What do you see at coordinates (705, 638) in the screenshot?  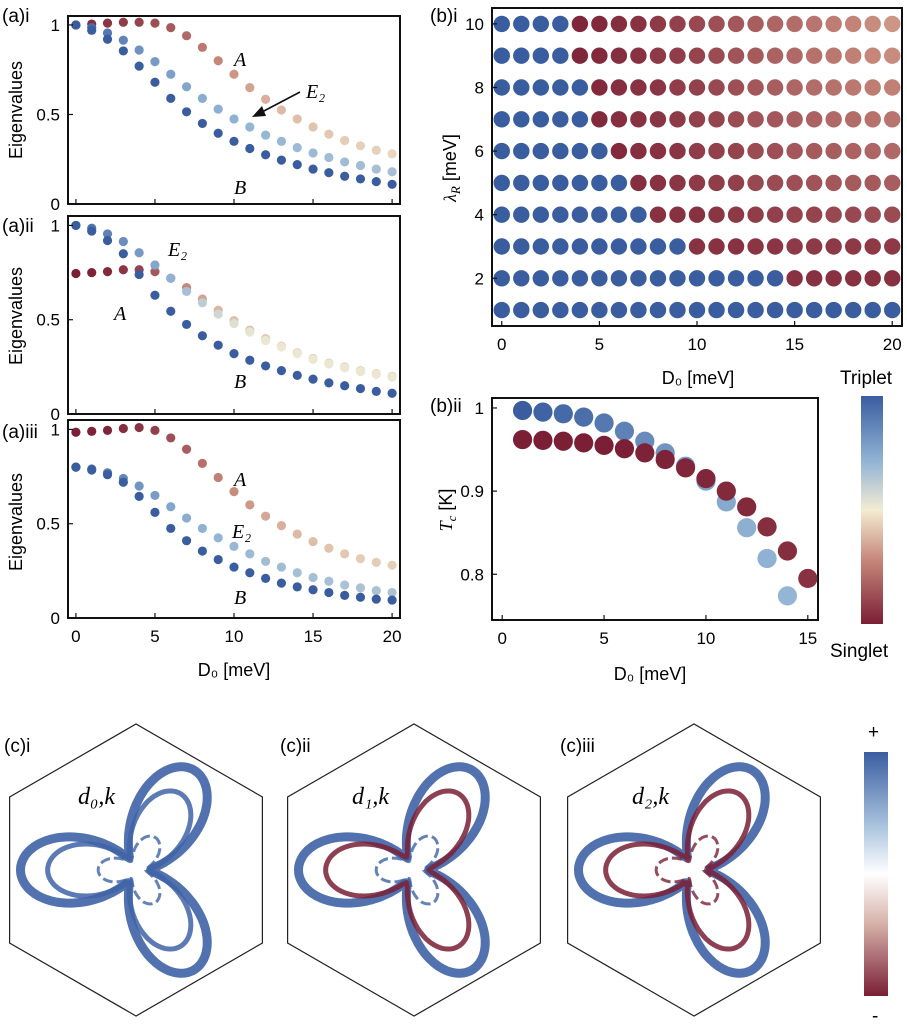 I see `x-tick-label: 10` at bounding box center [705, 638].